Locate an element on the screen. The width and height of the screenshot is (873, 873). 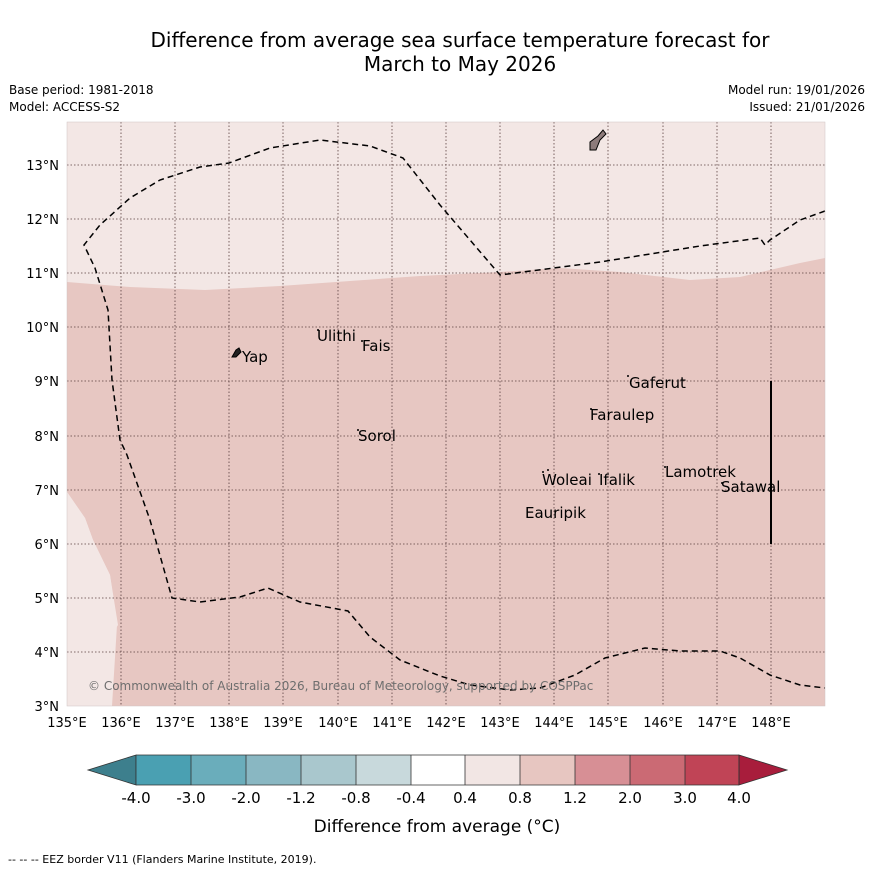
colorbar-tick: -2.0 is located at coordinates (245, 798).